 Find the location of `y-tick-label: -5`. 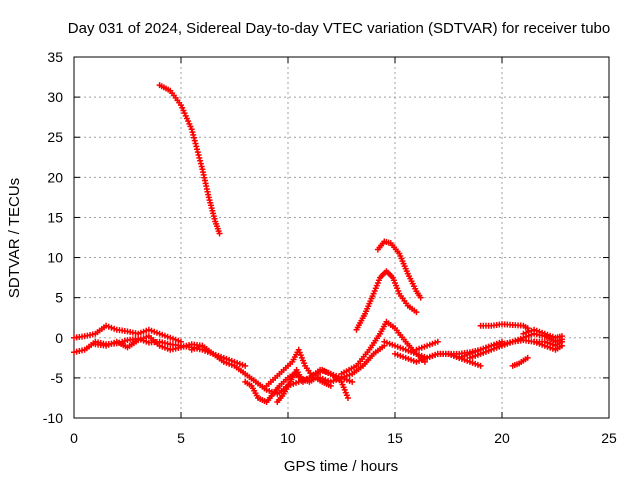

y-tick-label: -5 is located at coordinates (57, 378).